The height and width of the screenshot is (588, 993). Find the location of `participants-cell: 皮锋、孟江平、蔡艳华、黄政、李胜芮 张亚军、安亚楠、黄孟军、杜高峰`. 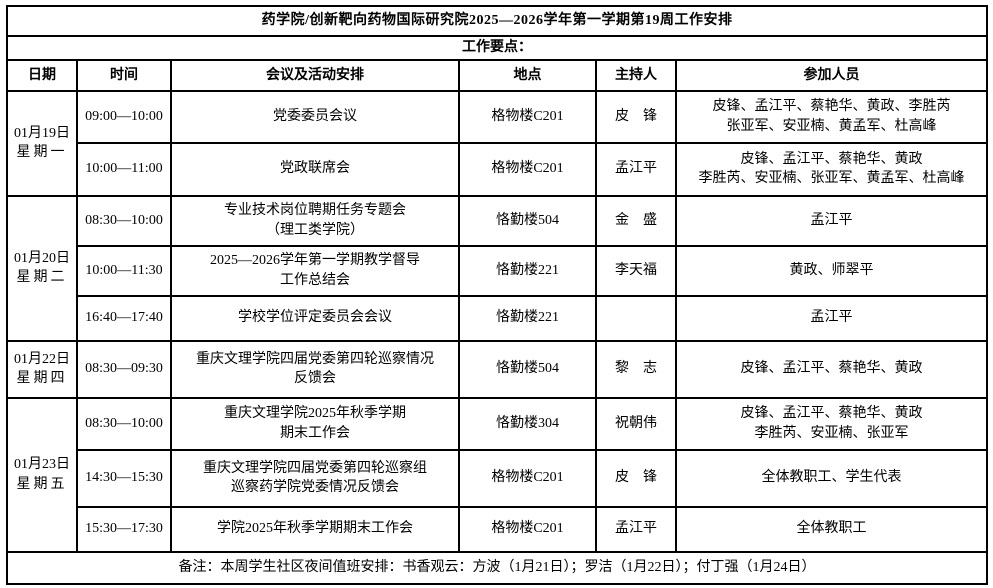

participants-cell: 皮锋、孟江平、蔡艳华、黄政、李胜芮 张亚军、安亚楠、黄孟军、杜高峰 is located at coordinates (831, 116).